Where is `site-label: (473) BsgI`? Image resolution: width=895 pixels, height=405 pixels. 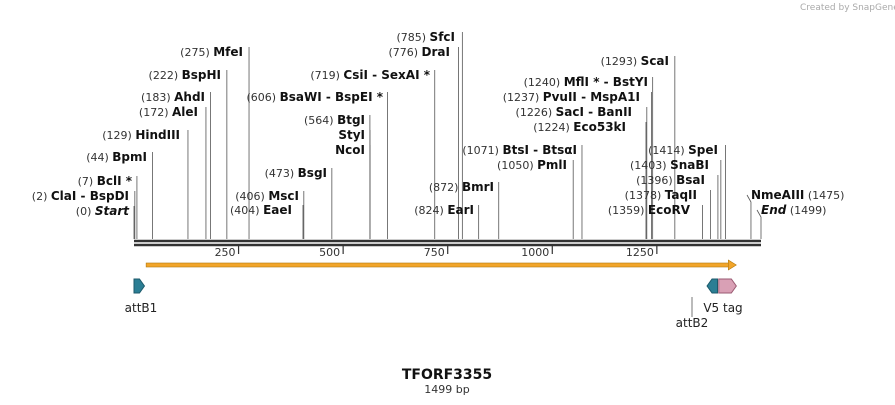
site-label: (473) BsgI is located at coordinates (296, 173).